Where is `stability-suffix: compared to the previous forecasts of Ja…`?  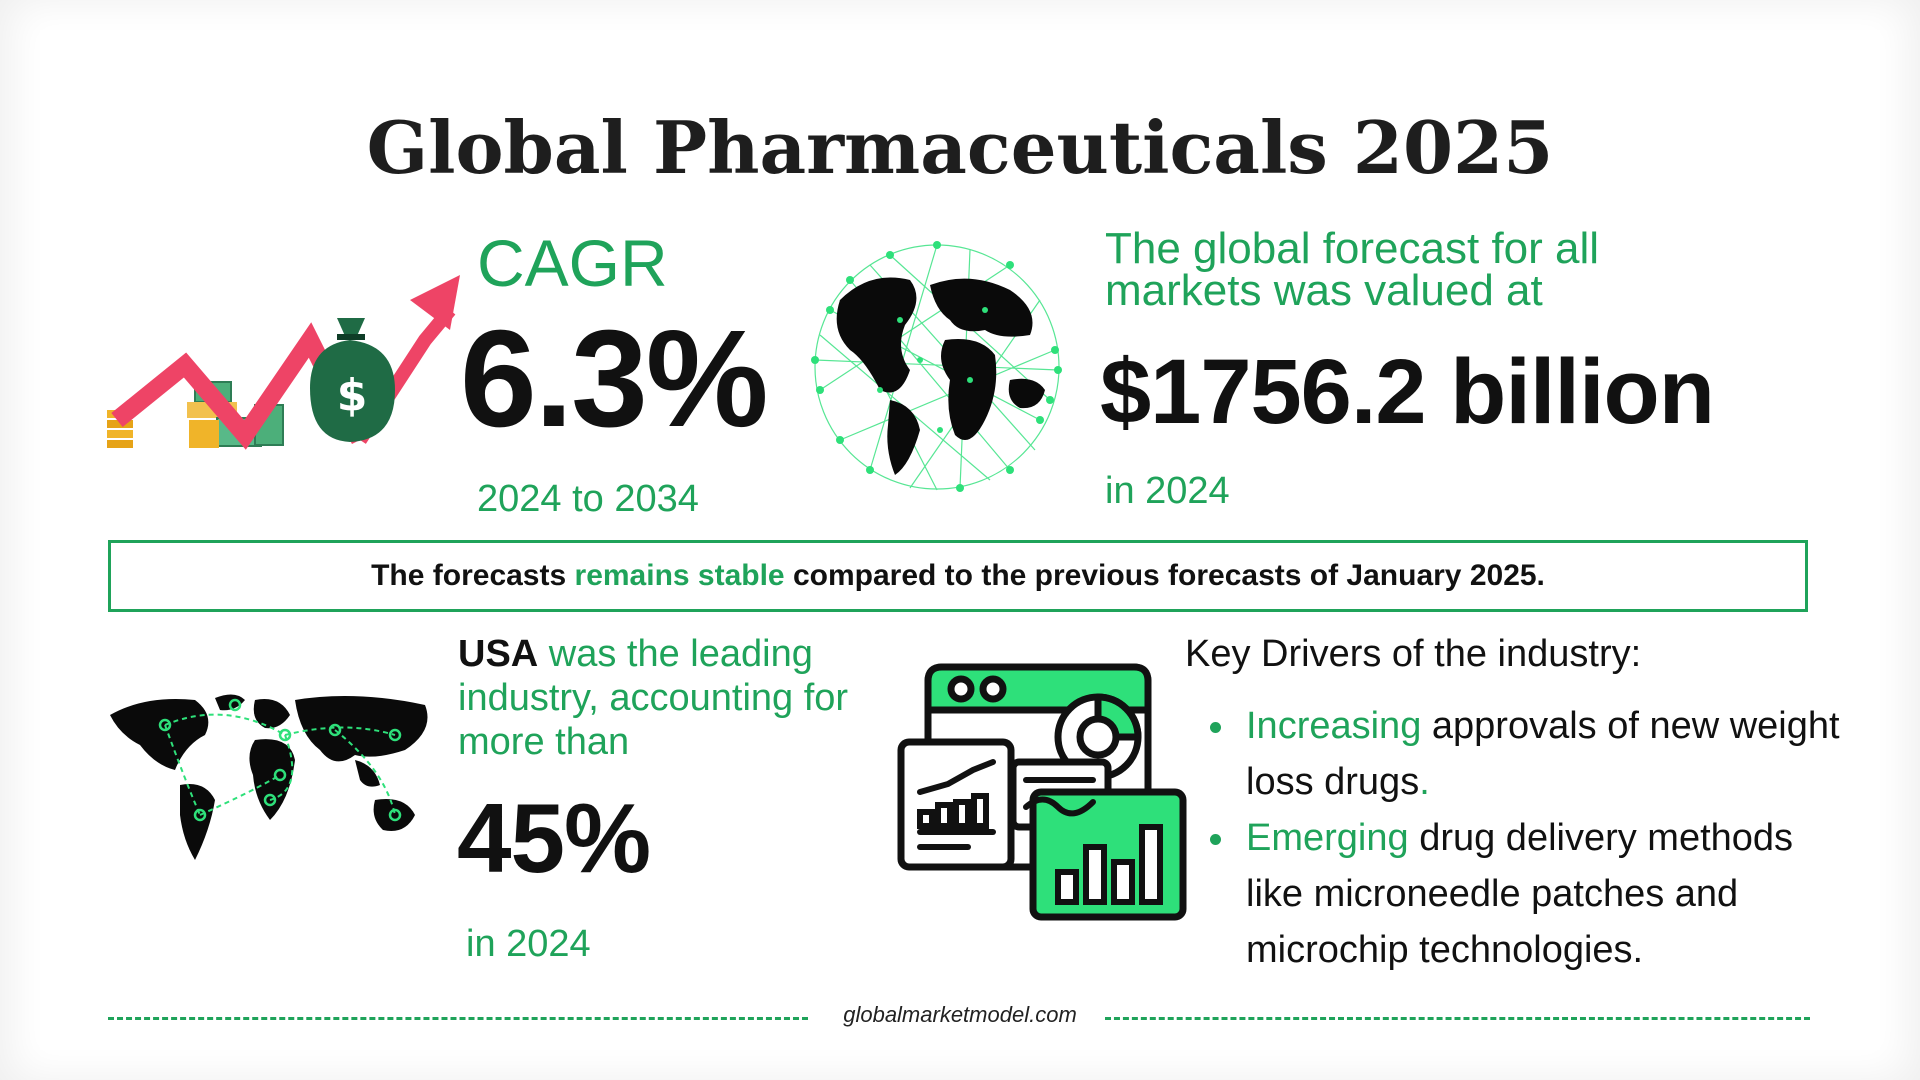 stability-suffix: compared to the previous forecasts of Ja… is located at coordinates (1164, 575).